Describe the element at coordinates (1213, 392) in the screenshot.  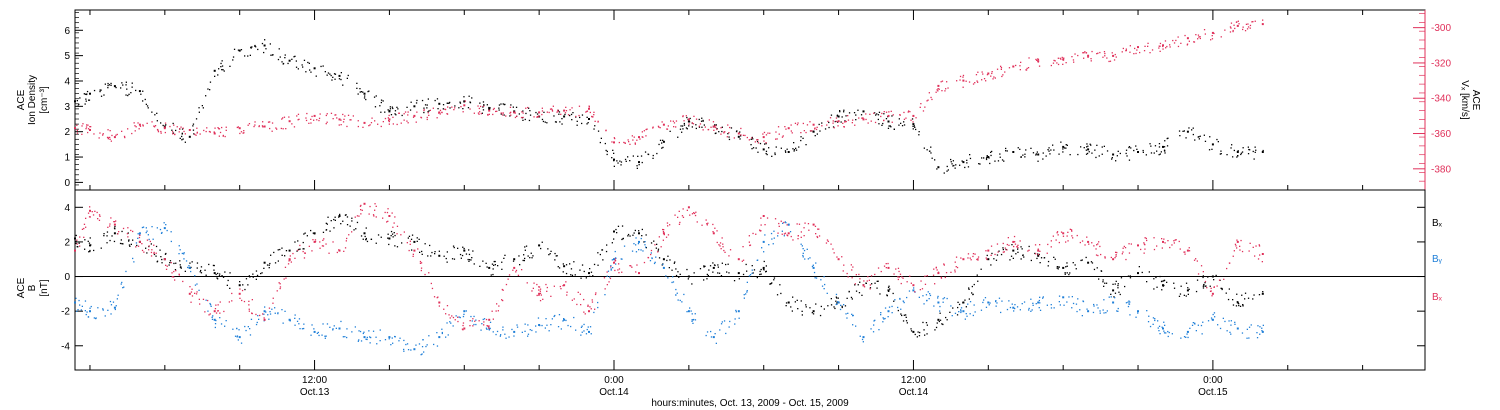
I see `x-tick-label-date: Oct.15` at that location.